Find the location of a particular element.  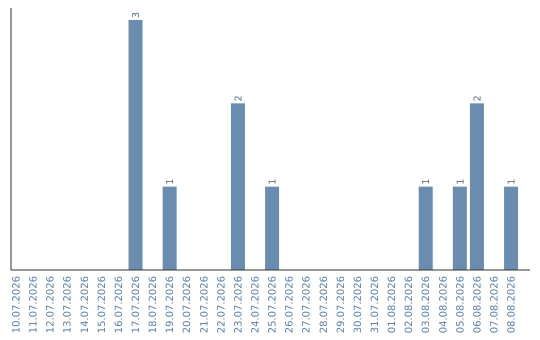

x-tick-label: 17.07.2026 is located at coordinates (136, 305).